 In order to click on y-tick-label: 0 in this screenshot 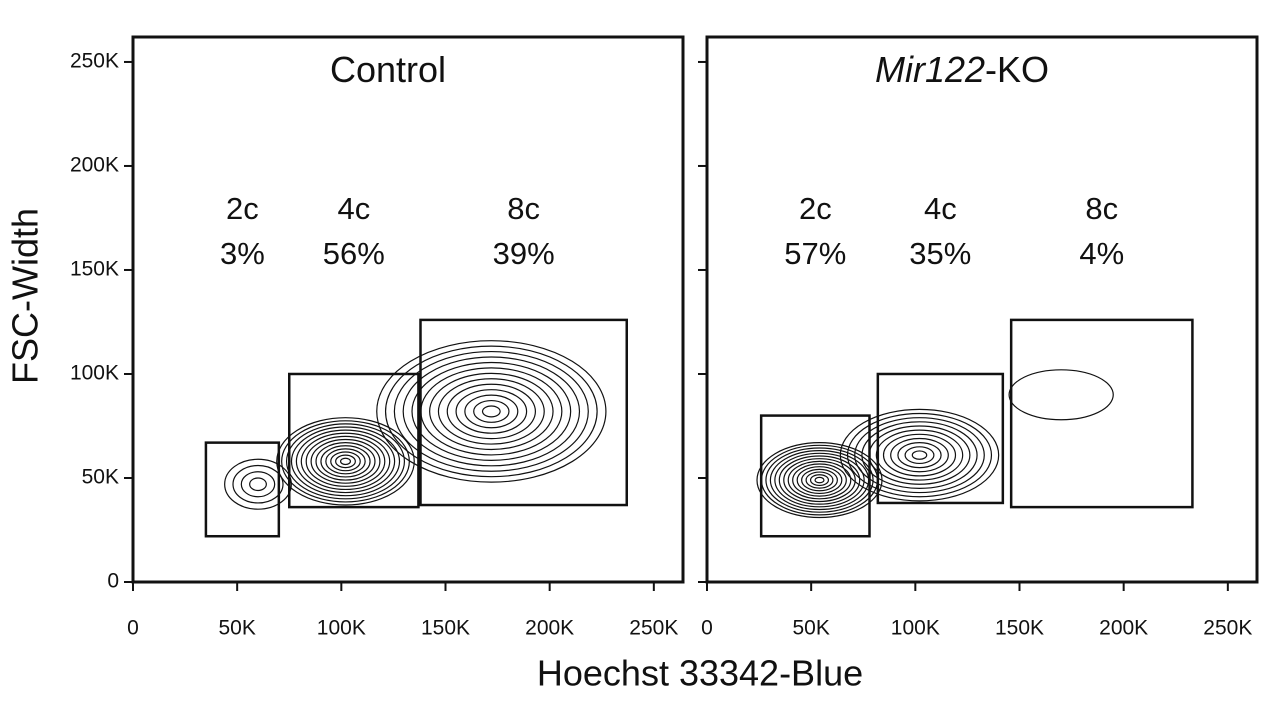, I will do `click(113, 581)`.